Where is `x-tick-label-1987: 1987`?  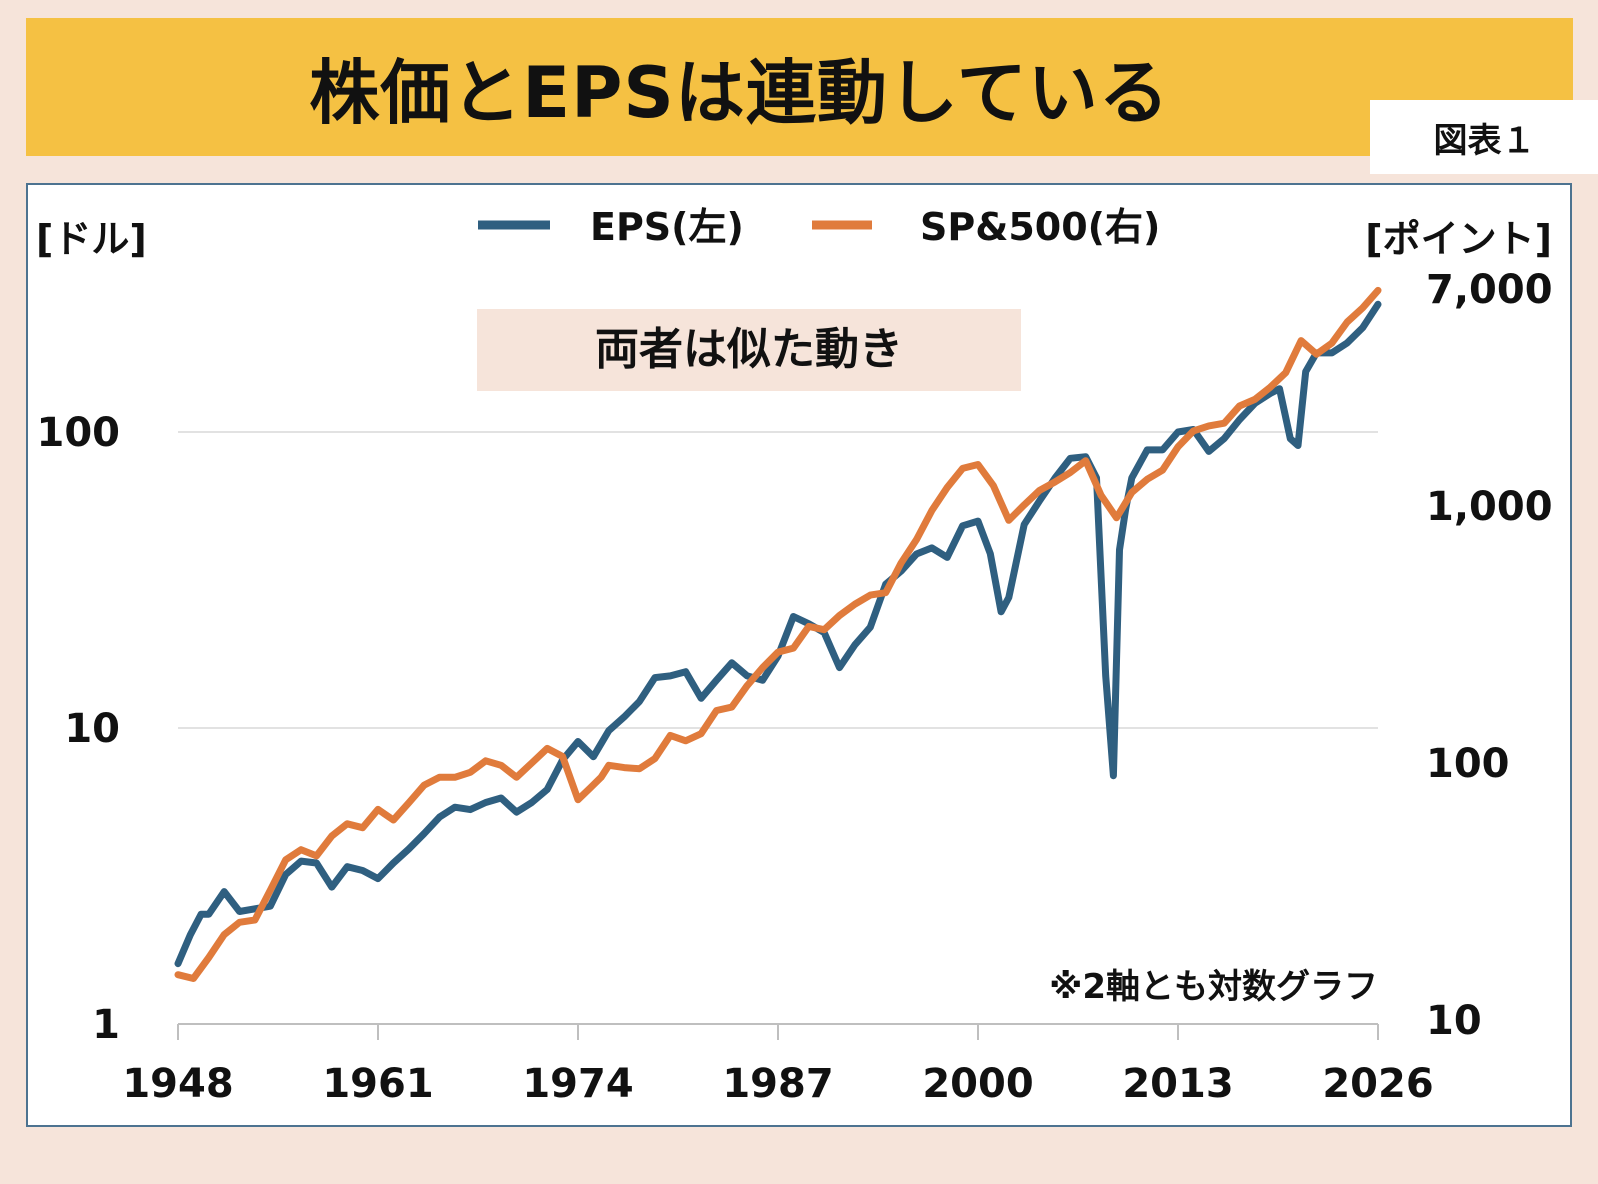
x-tick-label-1987: 1987 is located at coordinates (777, 1084).